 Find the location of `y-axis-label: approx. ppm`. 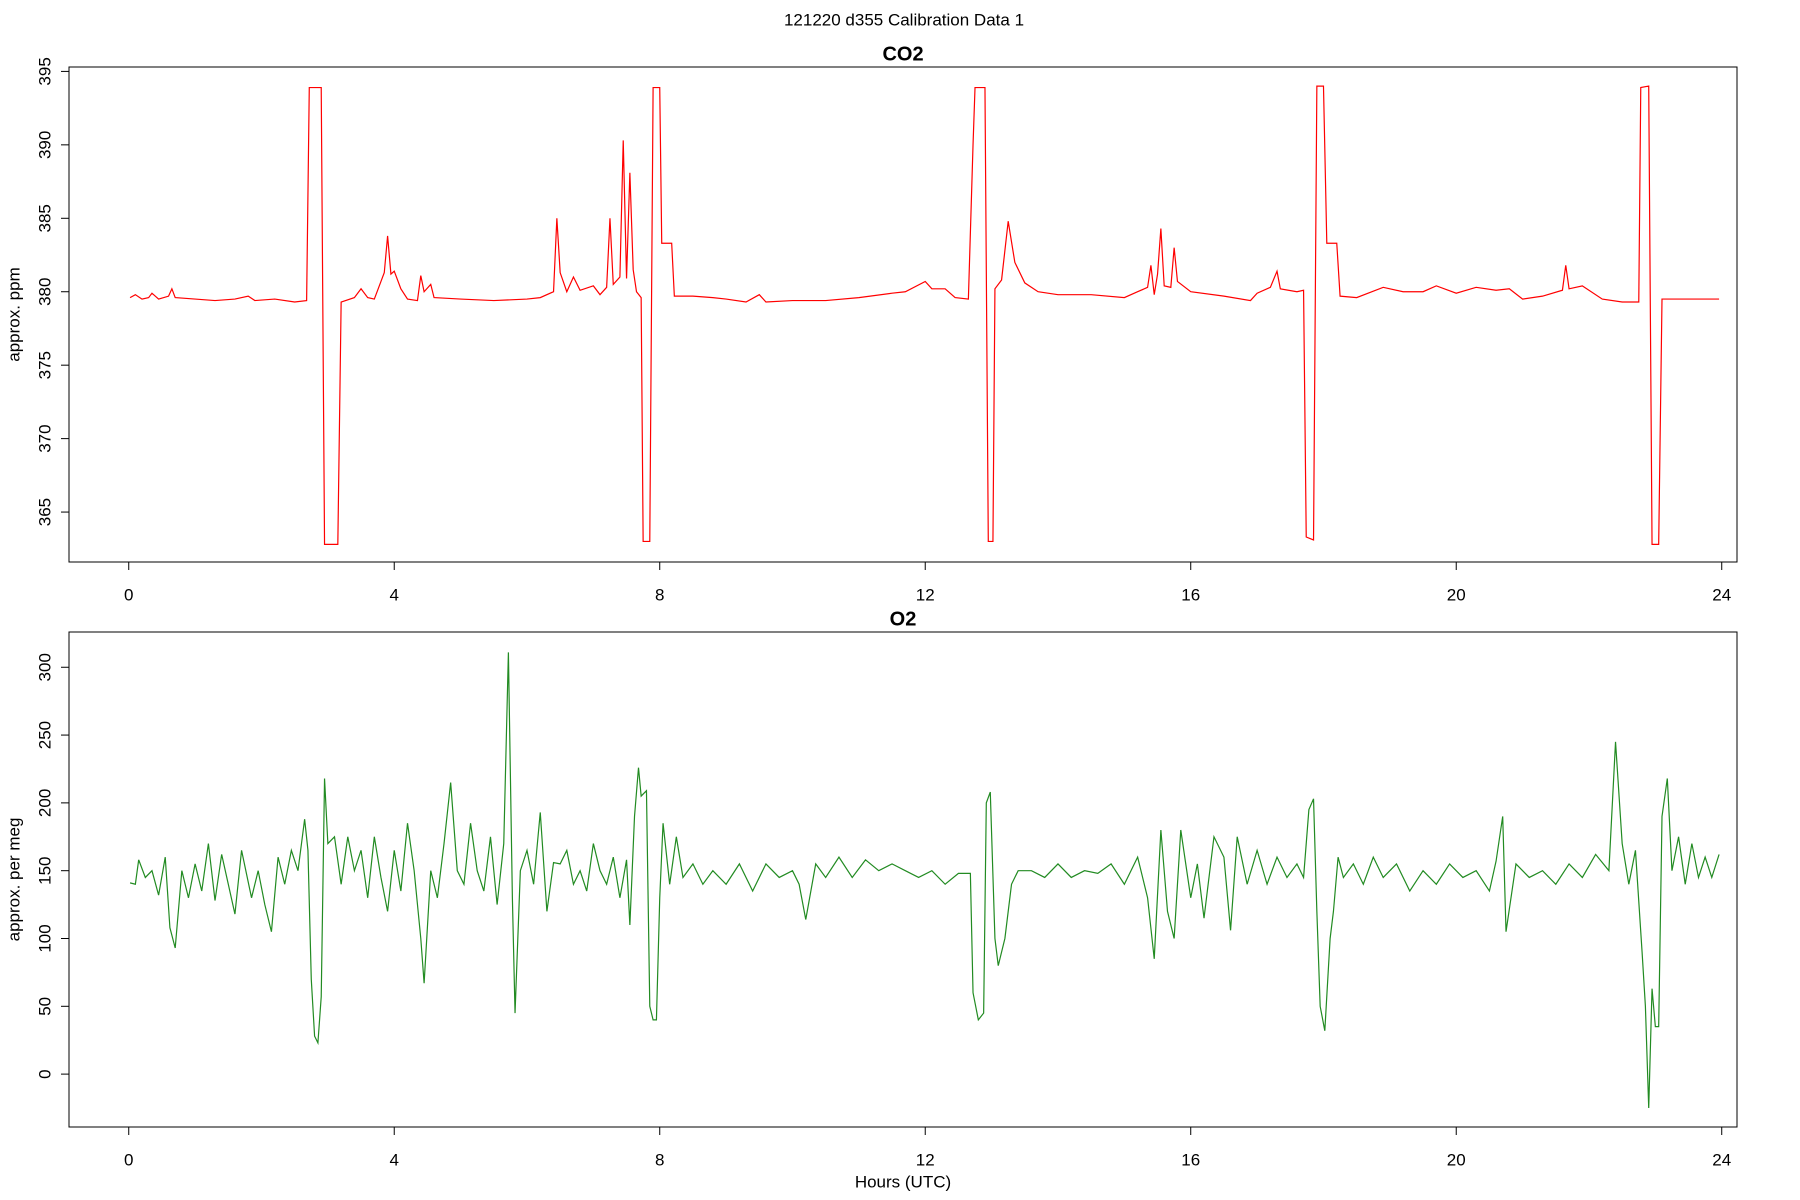

y-axis-label: approx. ppm is located at coordinates (13, 314).